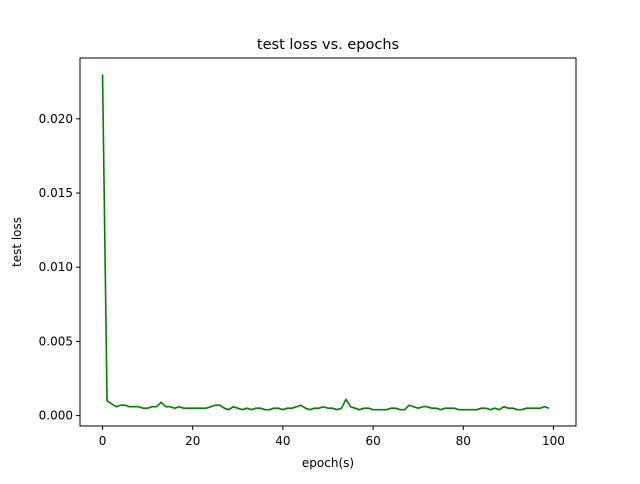  What do you see at coordinates (56, 416) in the screenshot?
I see `y-tick-label: 0.000` at bounding box center [56, 416].